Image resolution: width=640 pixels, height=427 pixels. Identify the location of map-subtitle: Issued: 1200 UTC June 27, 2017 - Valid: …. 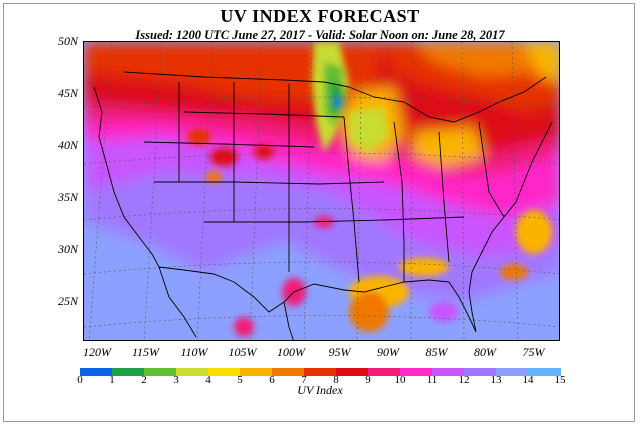
(320, 35).